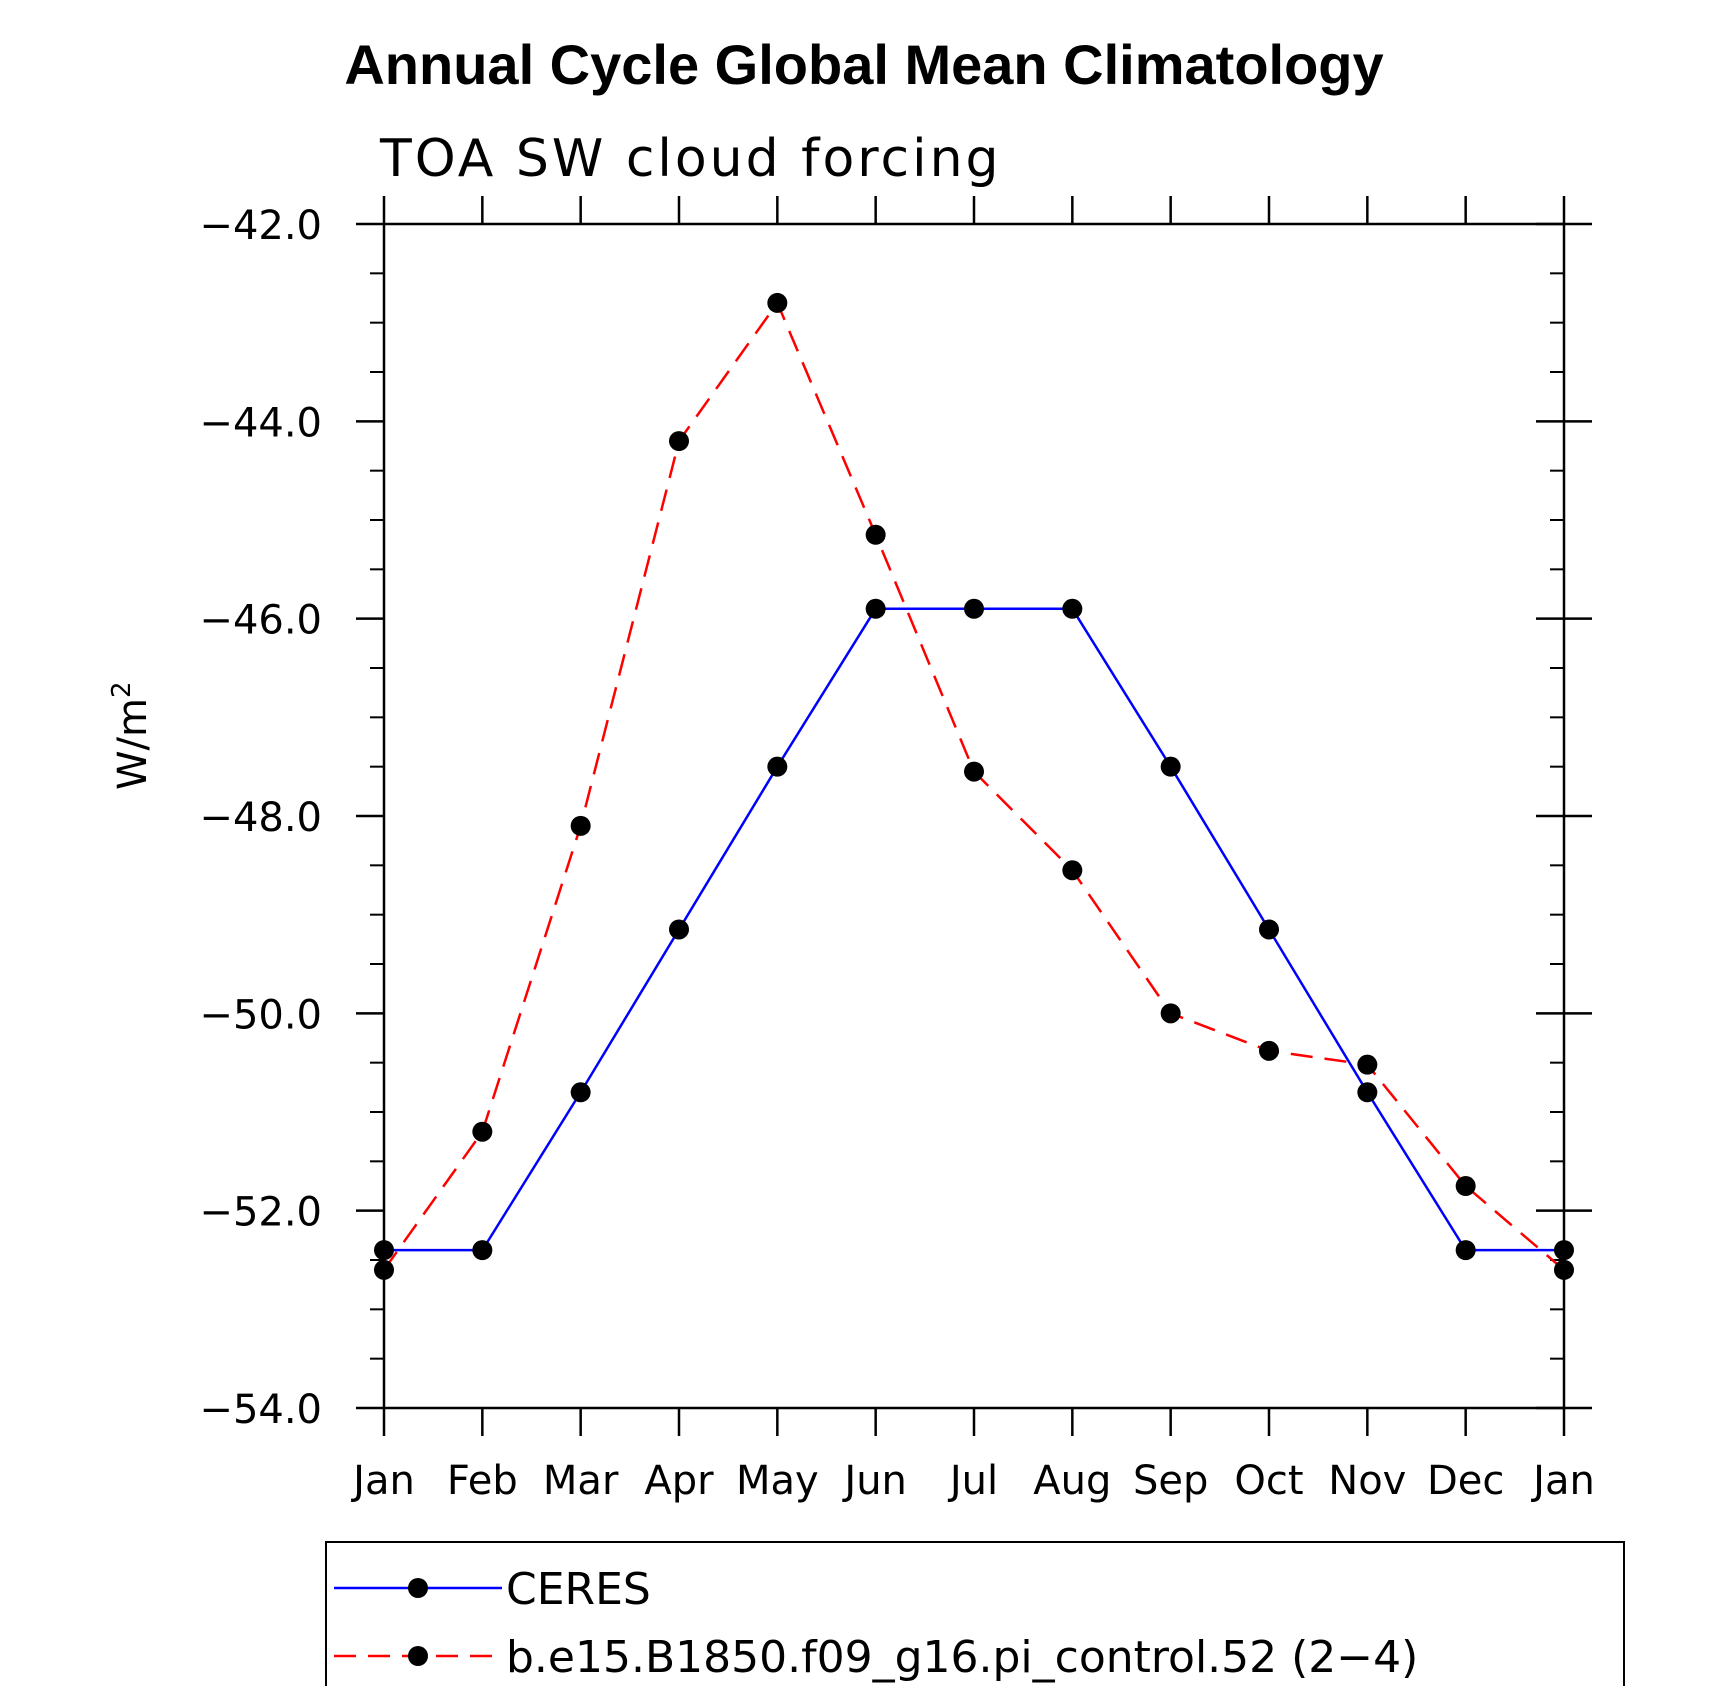  What do you see at coordinates (482, 1481) in the screenshot?
I see `x-tick-label: Feb` at bounding box center [482, 1481].